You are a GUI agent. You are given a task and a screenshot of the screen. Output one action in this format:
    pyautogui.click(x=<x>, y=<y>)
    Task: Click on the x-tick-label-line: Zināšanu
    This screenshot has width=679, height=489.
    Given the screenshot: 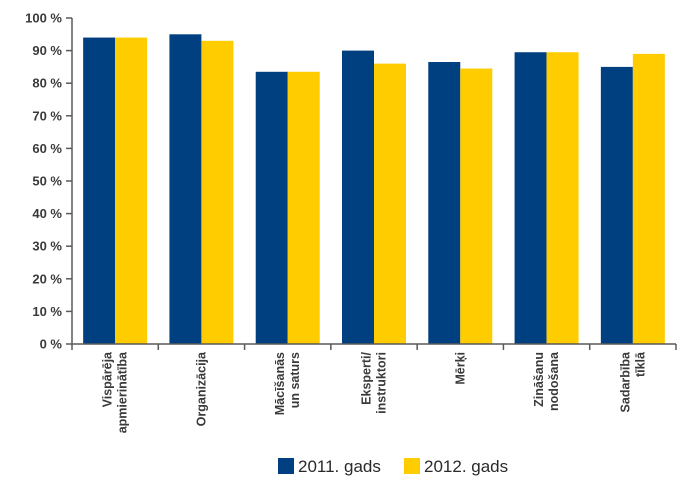 What is the action you would take?
    pyautogui.click(x=539, y=379)
    